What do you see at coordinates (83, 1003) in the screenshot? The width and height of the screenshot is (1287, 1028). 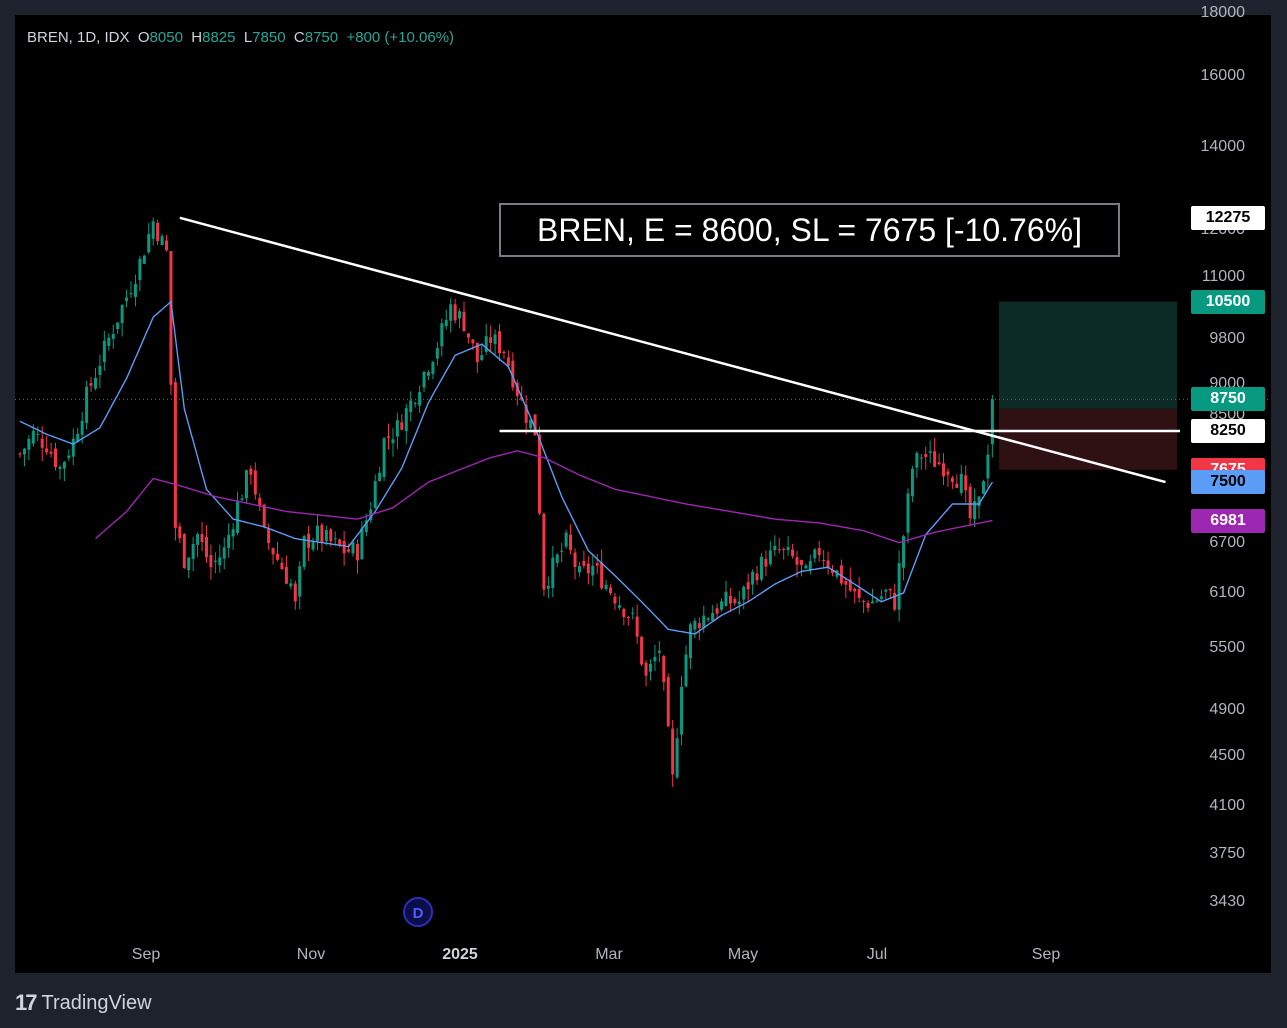 I see `tradingview-logo: 17 TradingView` at bounding box center [83, 1003].